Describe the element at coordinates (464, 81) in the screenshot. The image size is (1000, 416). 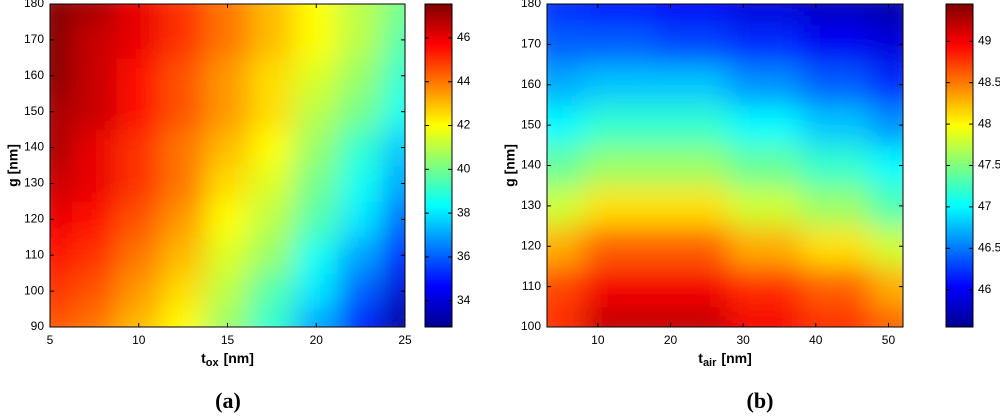
I see `colorbar-tick-label: 44` at that location.